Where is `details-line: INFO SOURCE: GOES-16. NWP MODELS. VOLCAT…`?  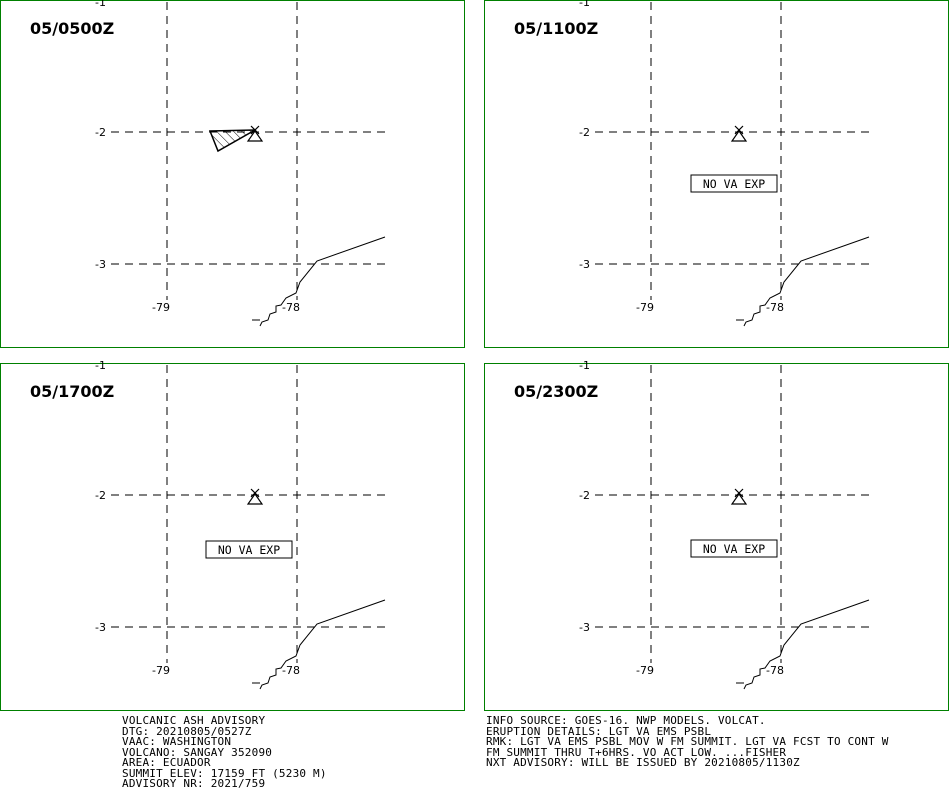
details-line: INFO SOURCE: GOES-16. NWP MODELS. VOLCAT… is located at coordinates (626, 720).